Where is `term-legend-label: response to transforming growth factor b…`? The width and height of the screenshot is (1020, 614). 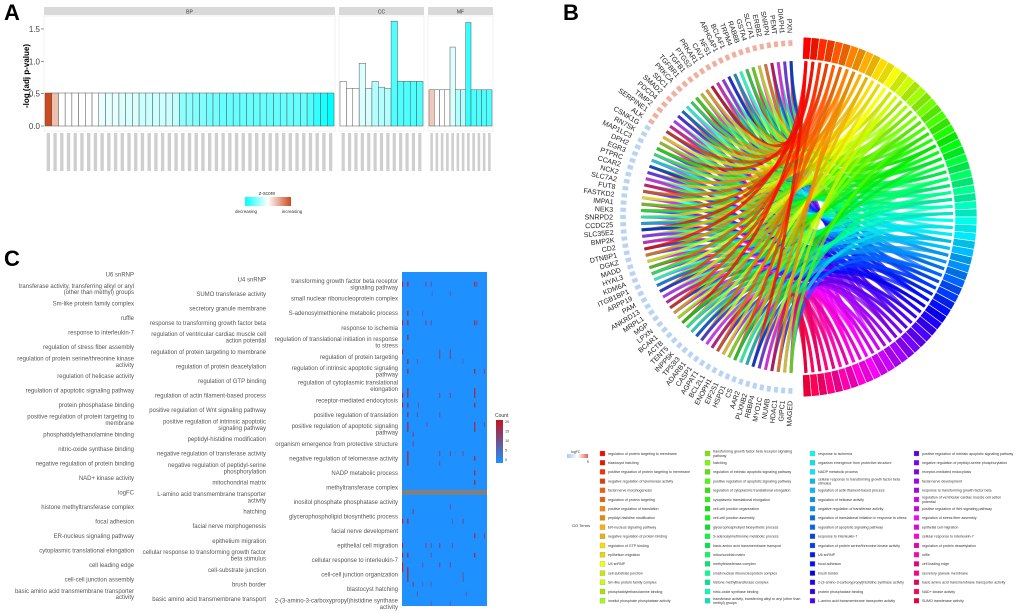 term-legend-label: response to transforming growth factor b… is located at coordinates (957, 491).